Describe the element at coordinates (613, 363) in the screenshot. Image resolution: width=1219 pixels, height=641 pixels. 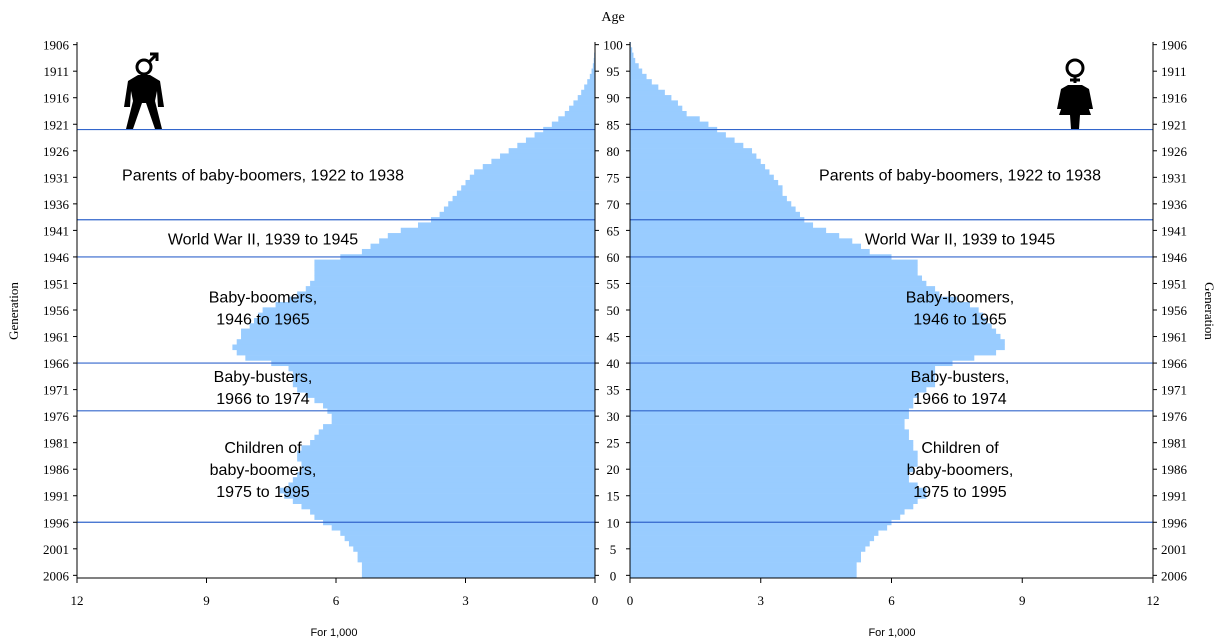
I see `age-tick-label-40: 40` at that location.